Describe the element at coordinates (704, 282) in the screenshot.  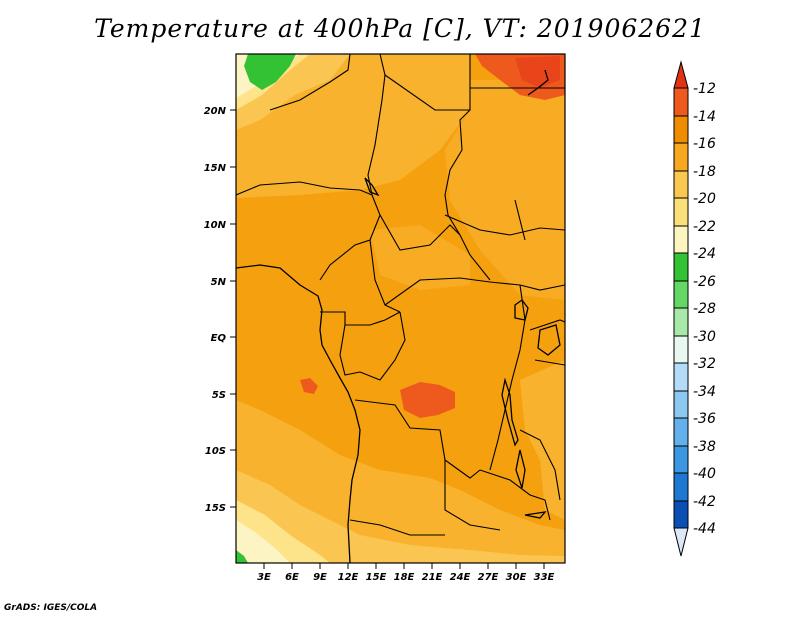
I see `colorbar-label: -26` at that location.